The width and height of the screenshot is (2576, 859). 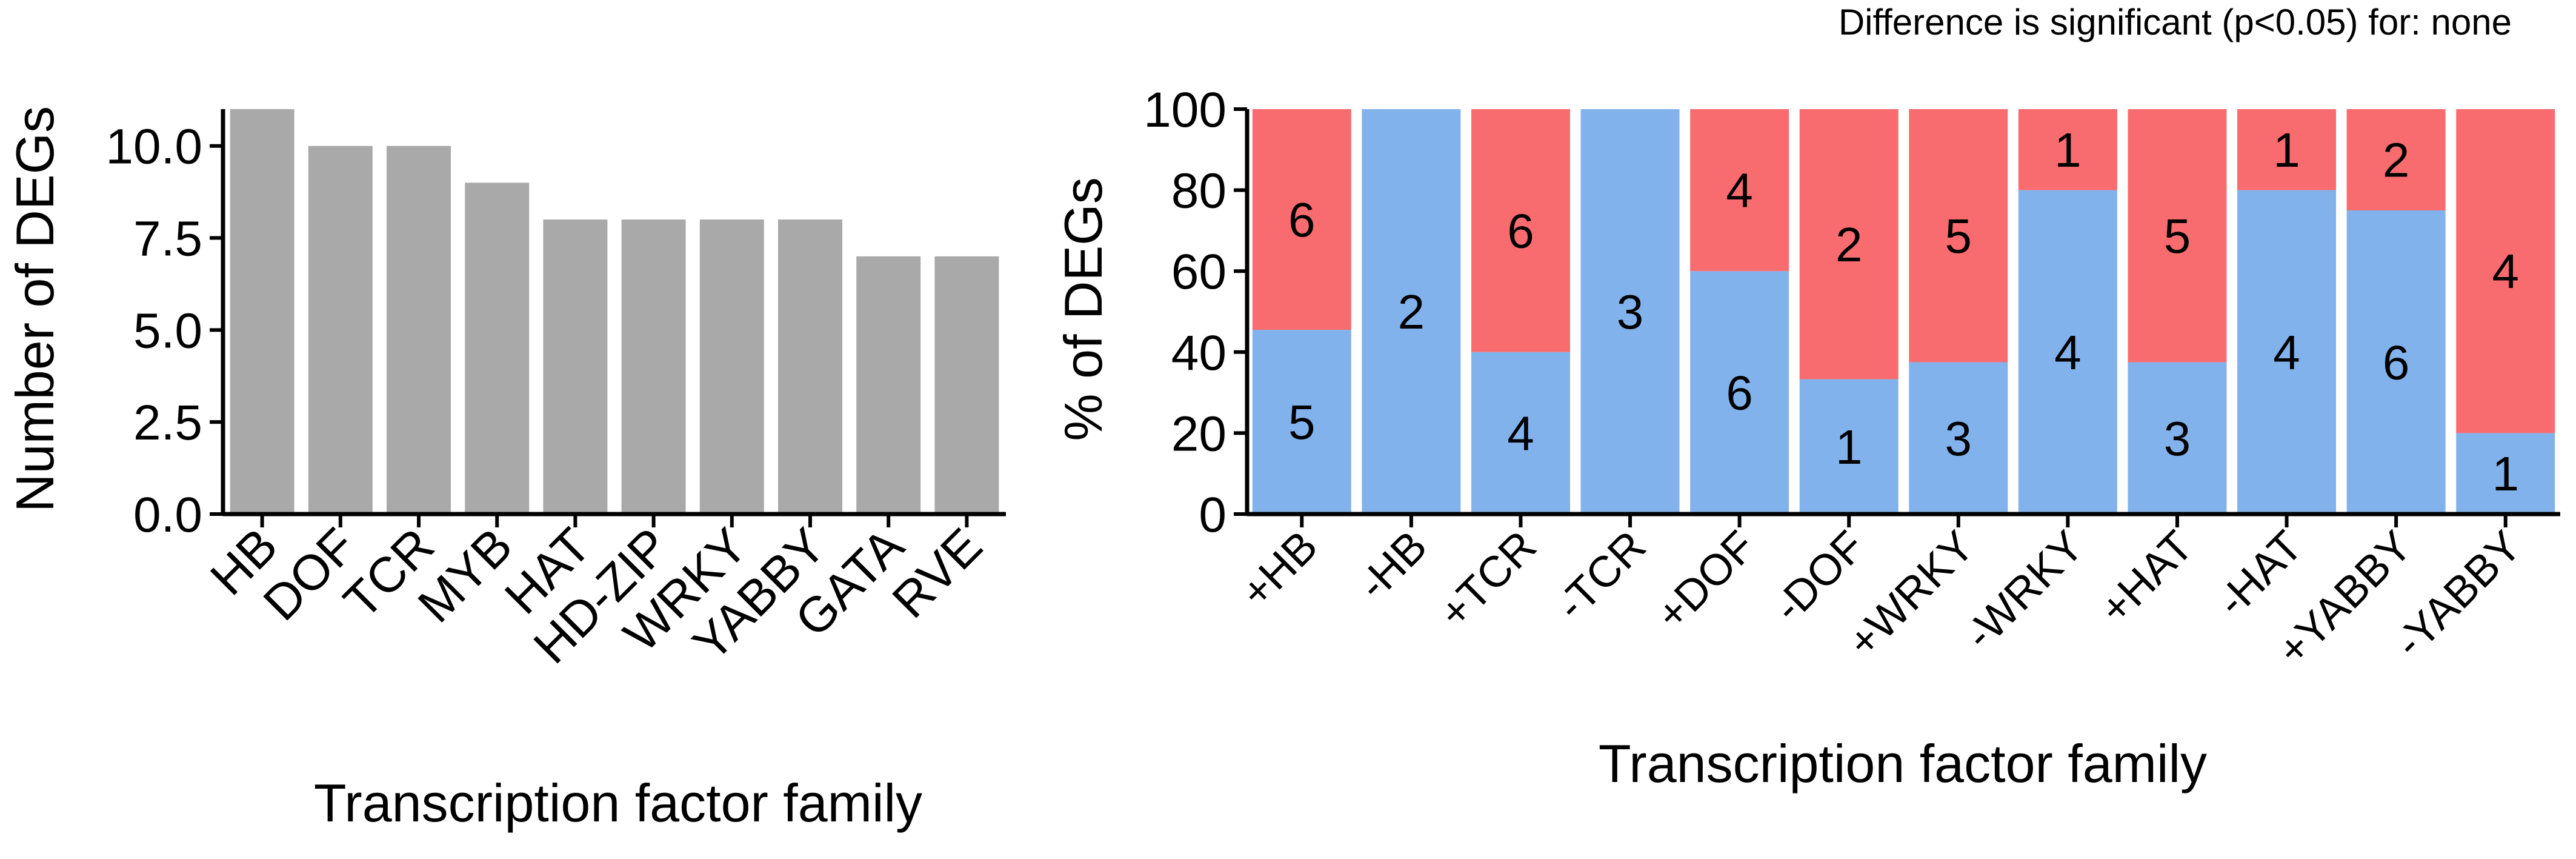 I want to click on bar-yabby, so click(x=810, y=366).